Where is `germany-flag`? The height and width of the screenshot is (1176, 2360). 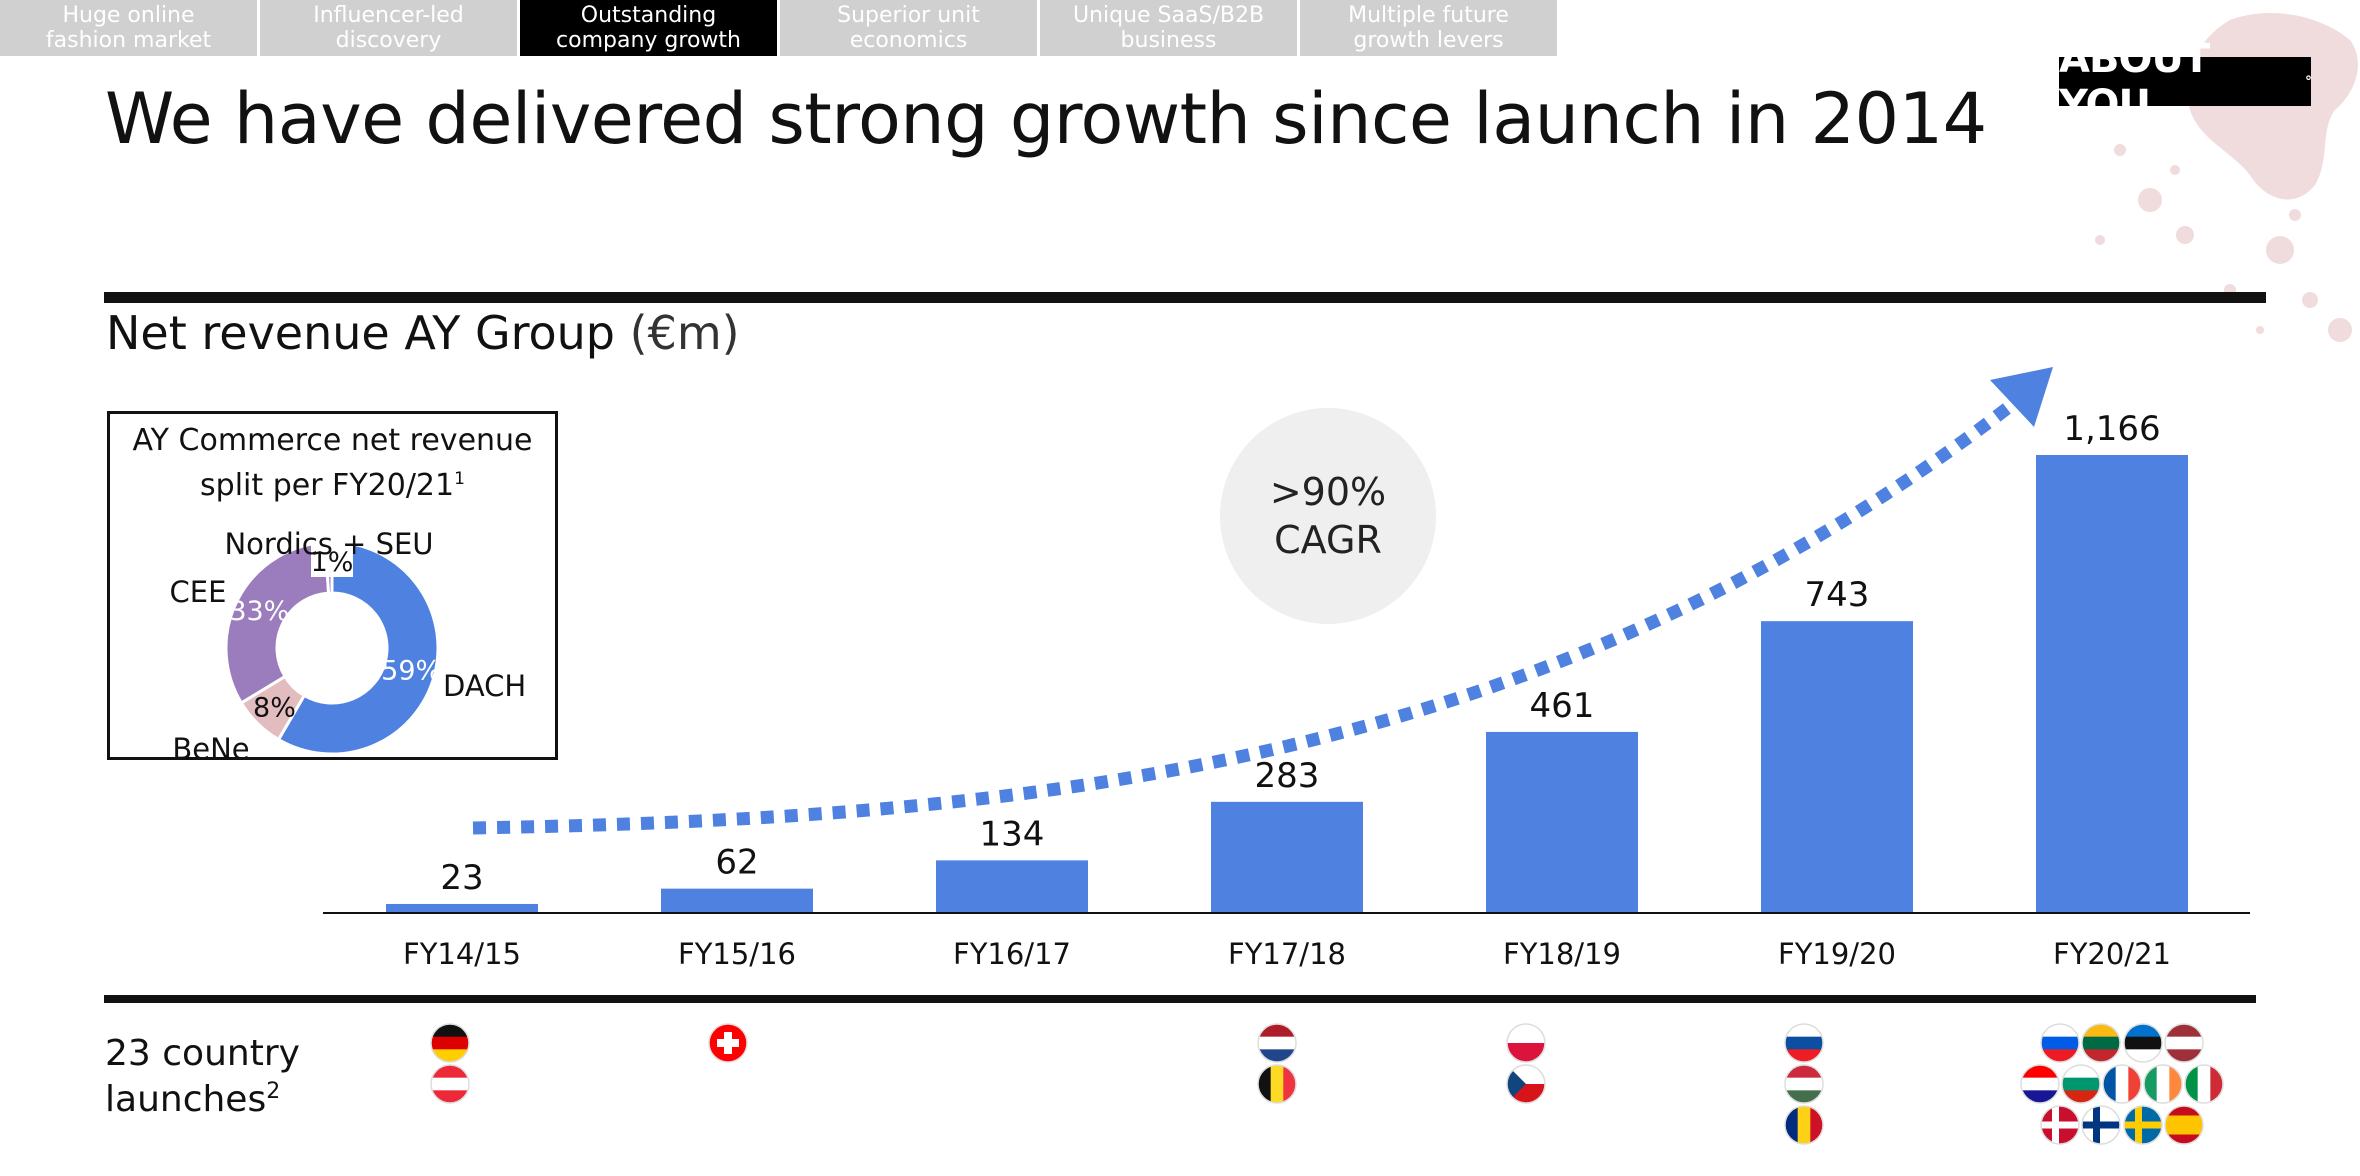 germany-flag is located at coordinates (450, 1043).